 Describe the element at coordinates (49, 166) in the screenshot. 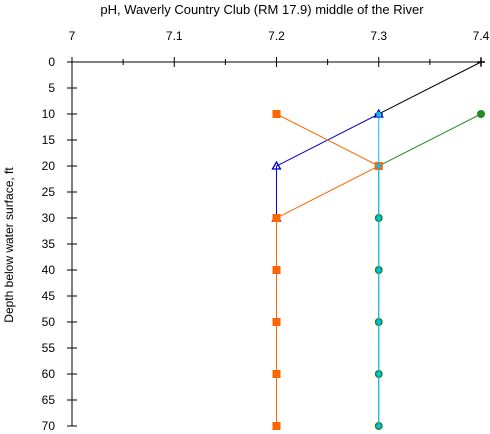

I see `y-tick-label: 20` at that location.